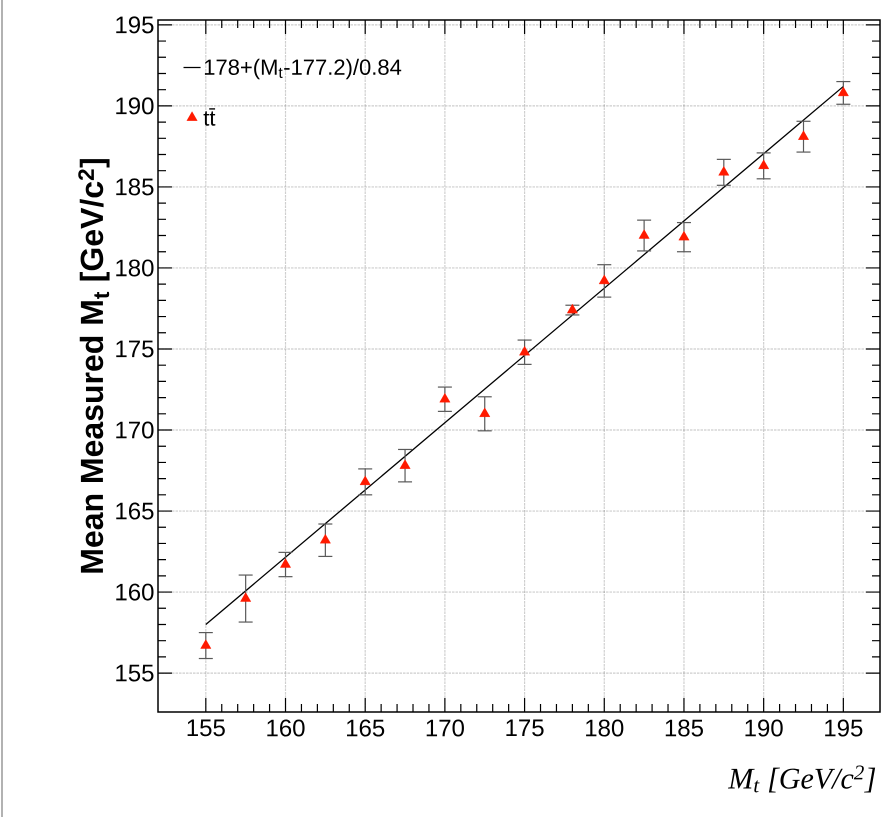 The width and height of the screenshot is (894, 817). I want to click on y-axis-title: Mean Measured M$_{t}$ [GeV/c$^{2}$], so click(94, 366).